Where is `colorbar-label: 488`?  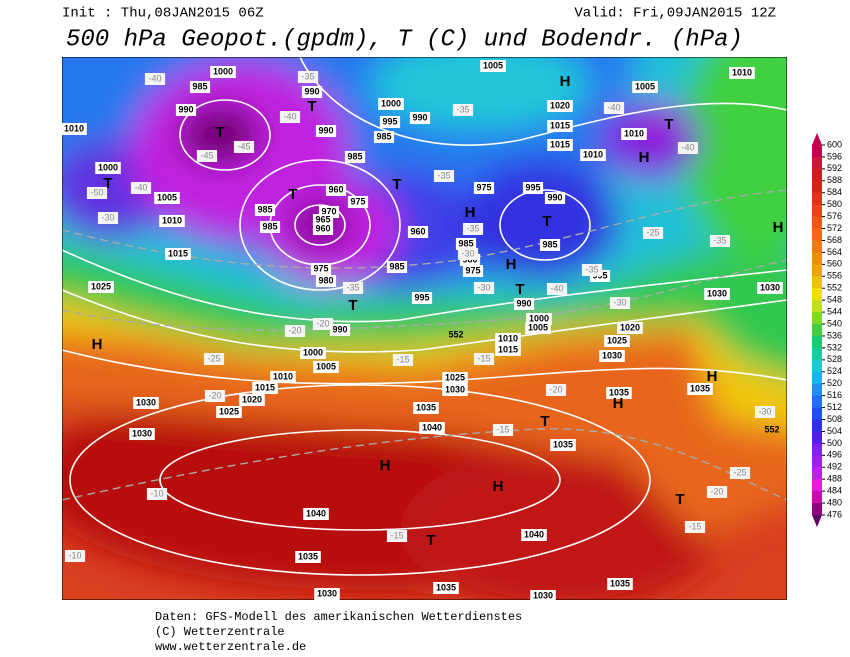 colorbar-label: 488 is located at coordinates (834, 479).